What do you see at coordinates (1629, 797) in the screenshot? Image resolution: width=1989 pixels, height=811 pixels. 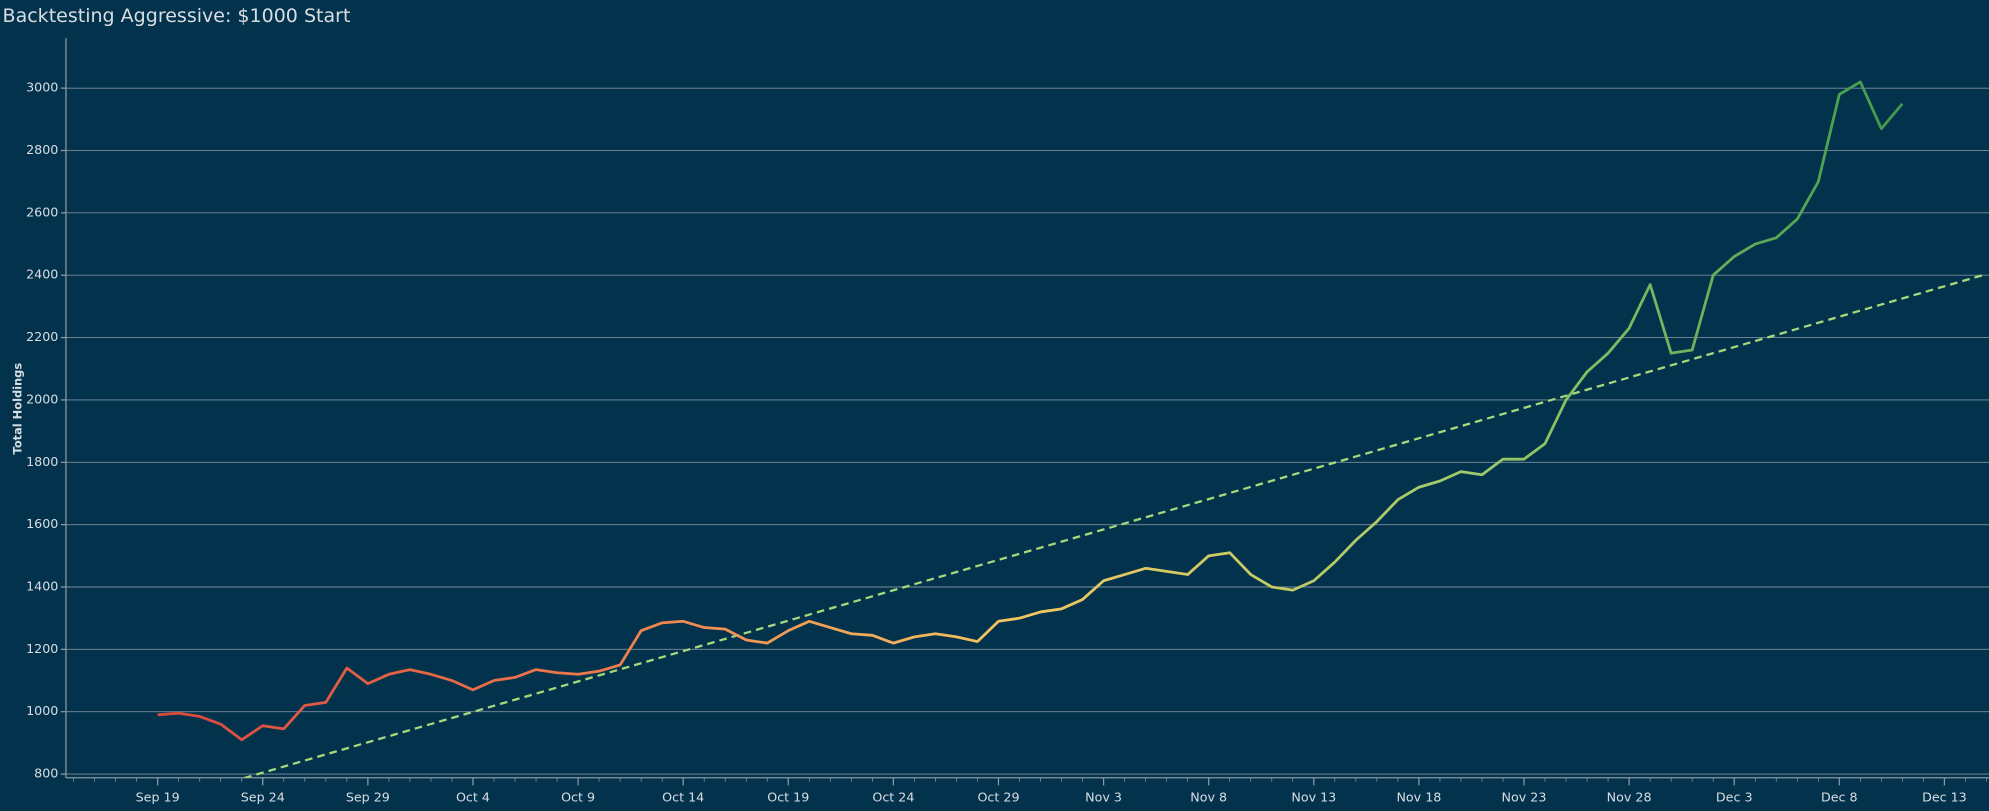 I see `x-tick-label: Nov 28` at bounding box center [1629, 797].